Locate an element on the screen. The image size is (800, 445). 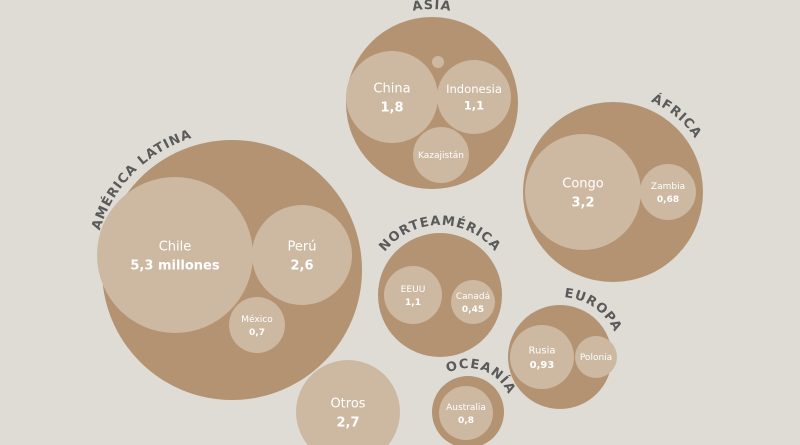
bubble-name: Perú is located at coordinates (302, 246).